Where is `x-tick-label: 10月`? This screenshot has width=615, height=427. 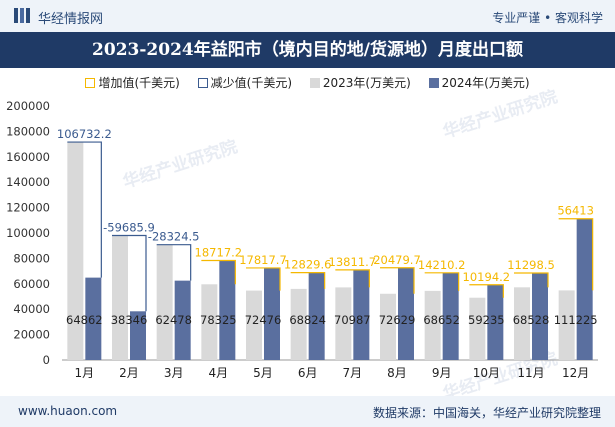 x-tick-label: 10月 is located at coordinates (486, 373).